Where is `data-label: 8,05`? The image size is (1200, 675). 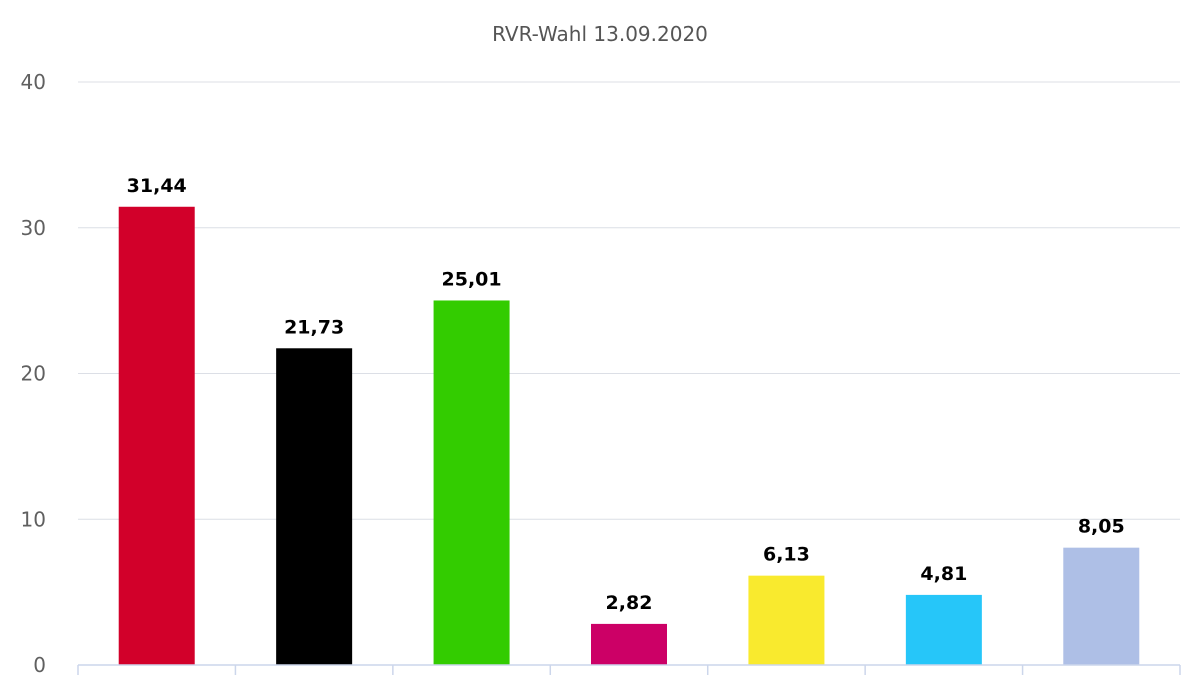 data-label: 8,05 is located at coordinates (1101, 527).